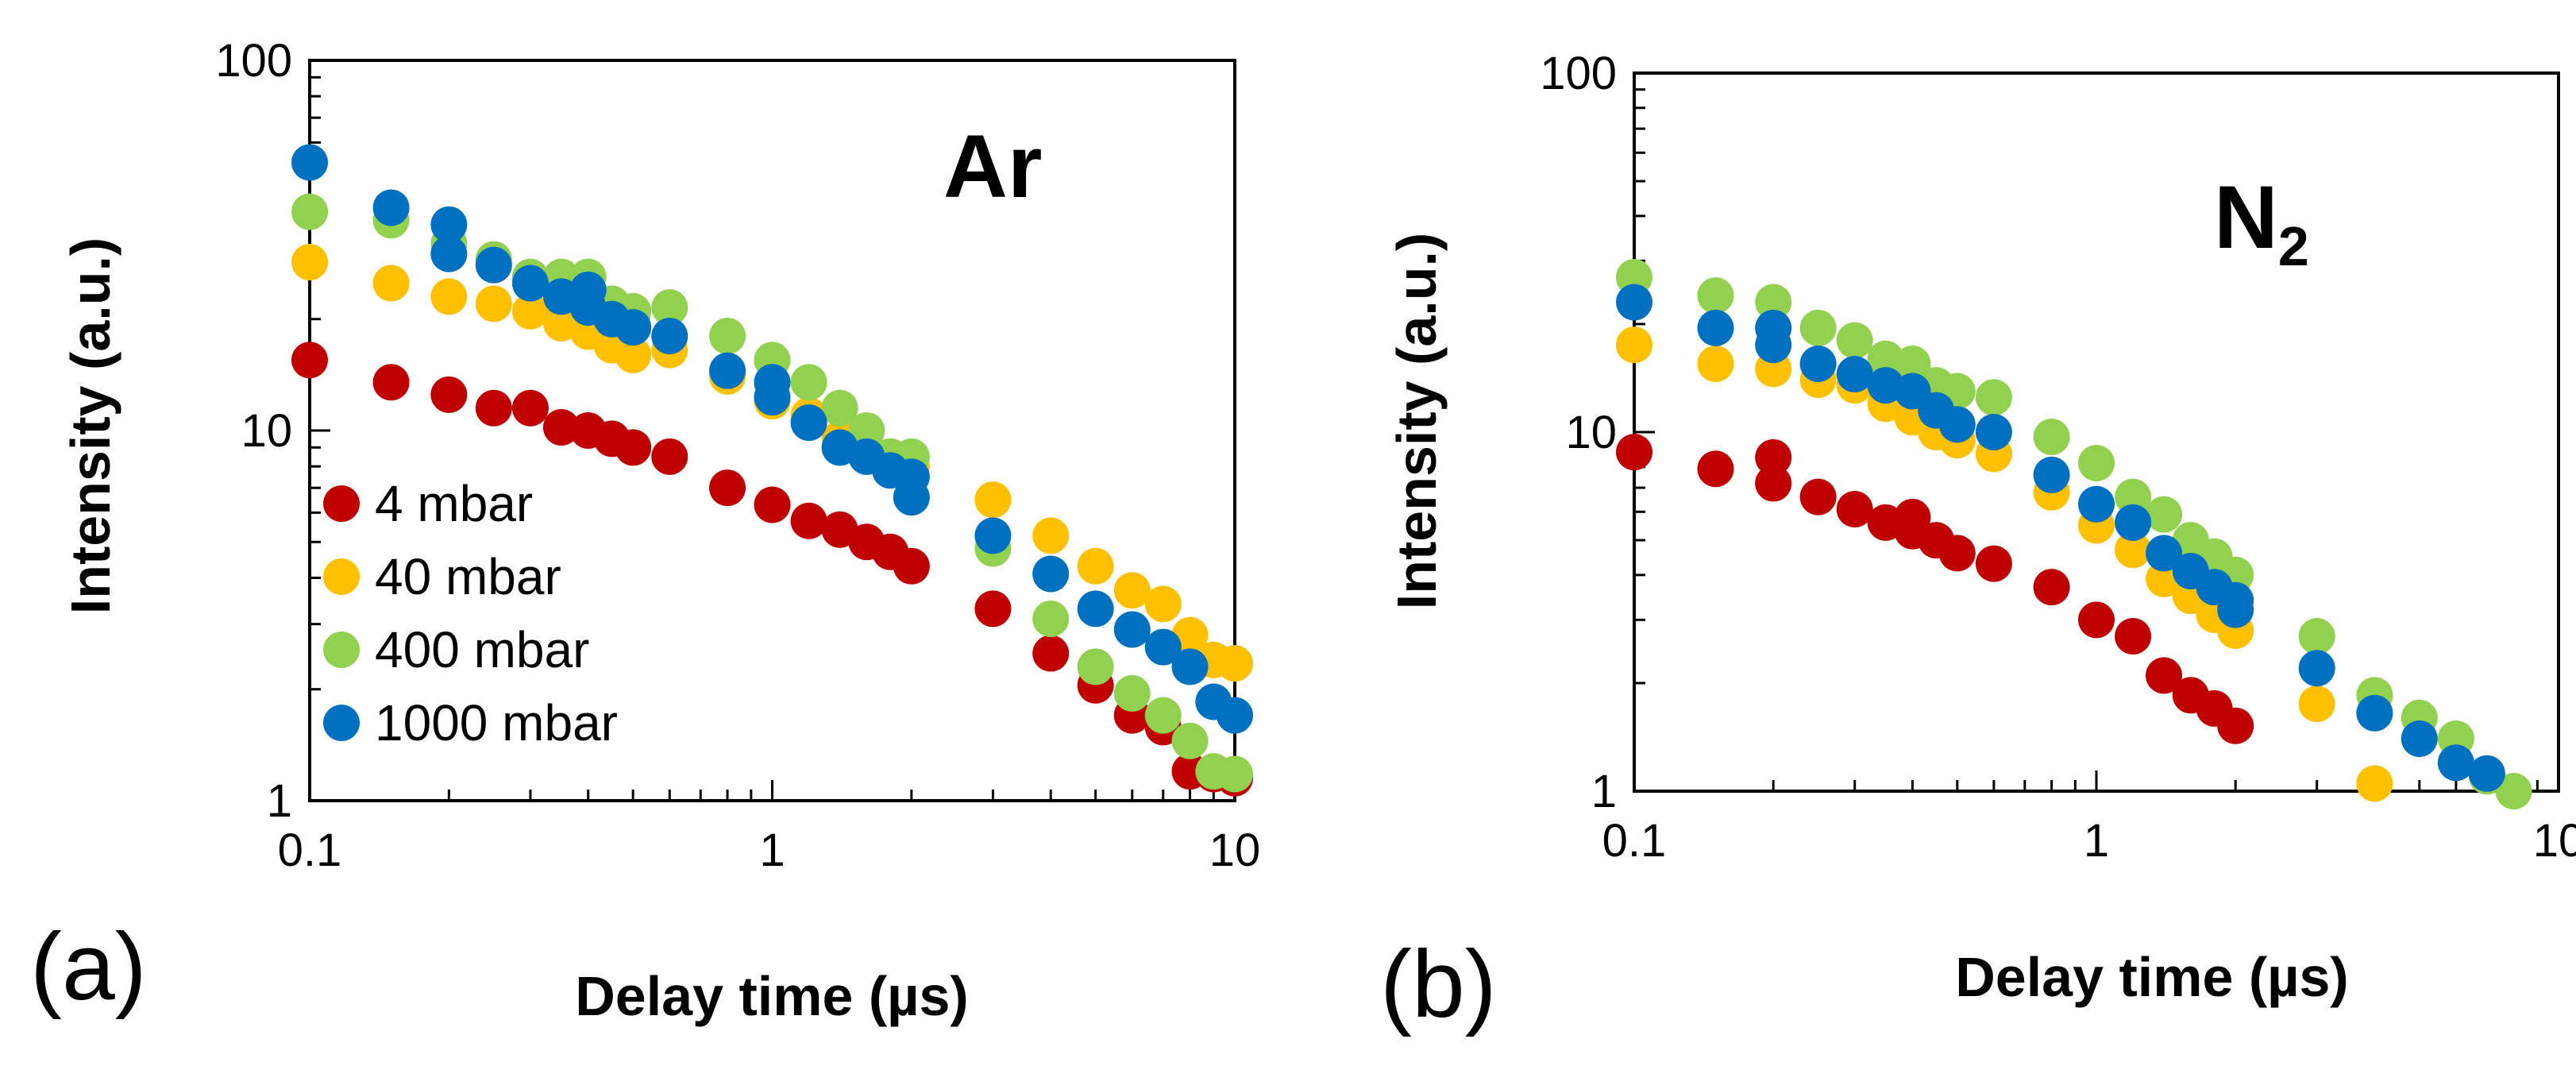 The image size is (2576, 1066). Describe the element at coordinates (470, 613) in the screenshot. I see `legend-a: 4 mbar 40 mbar 400 mbar 1000 mbar` at that location.